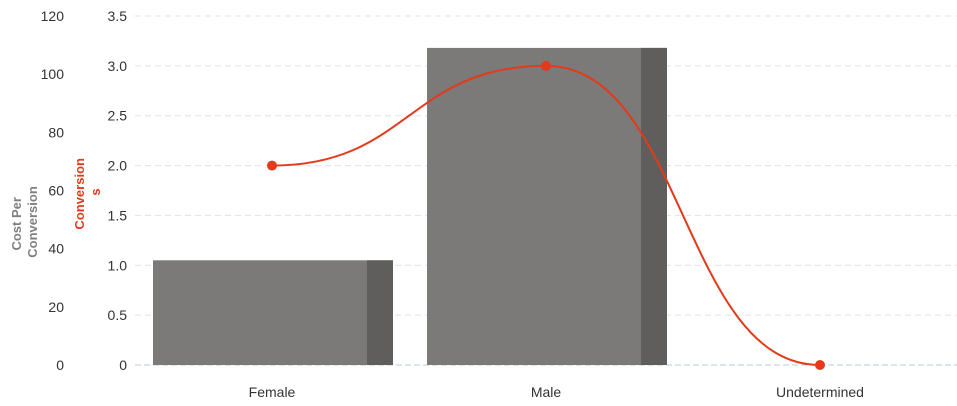  What do you see at coordinates (79, 194) in the screenshot?
I see `right-axis-title-line1: Conversion` at bounding box center [79, 194].